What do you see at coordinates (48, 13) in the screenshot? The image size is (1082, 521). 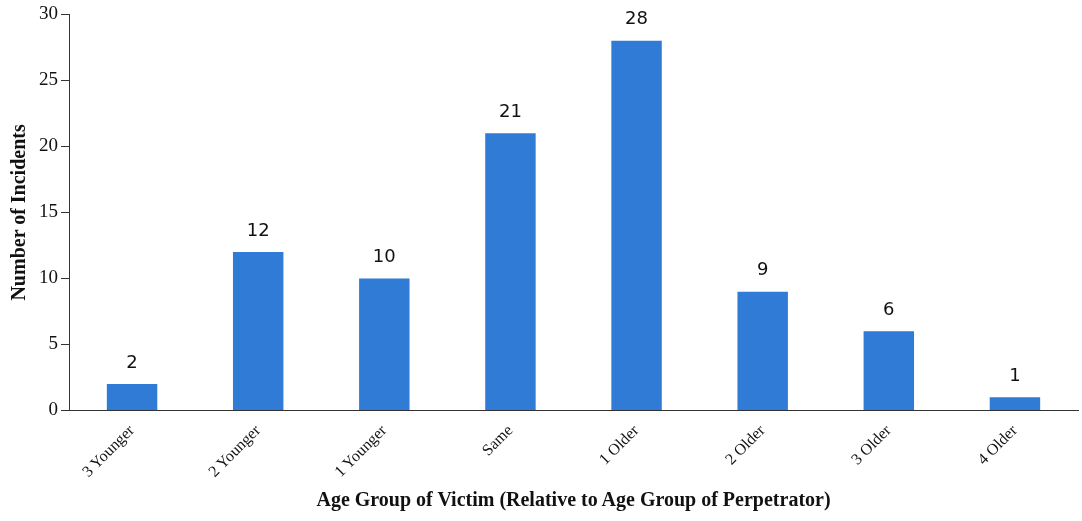 I see `y-tick-label: 30` at bounding box center [48, 13].